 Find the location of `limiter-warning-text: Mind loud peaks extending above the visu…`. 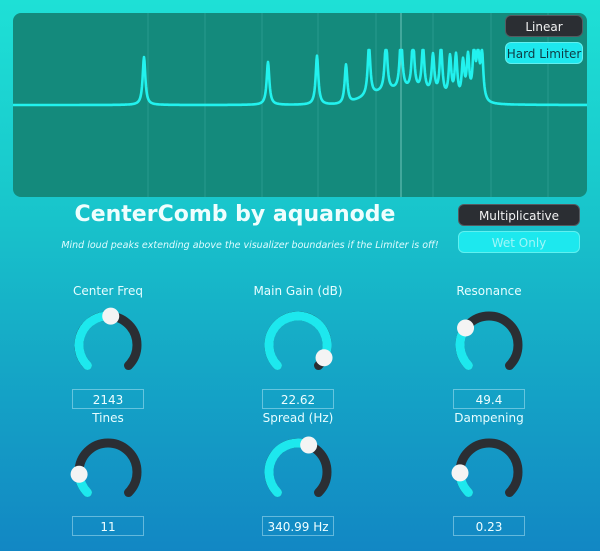

limiter-warning-text: Mind loud peaks extending above the visu… is located at coordinates (250, 245).